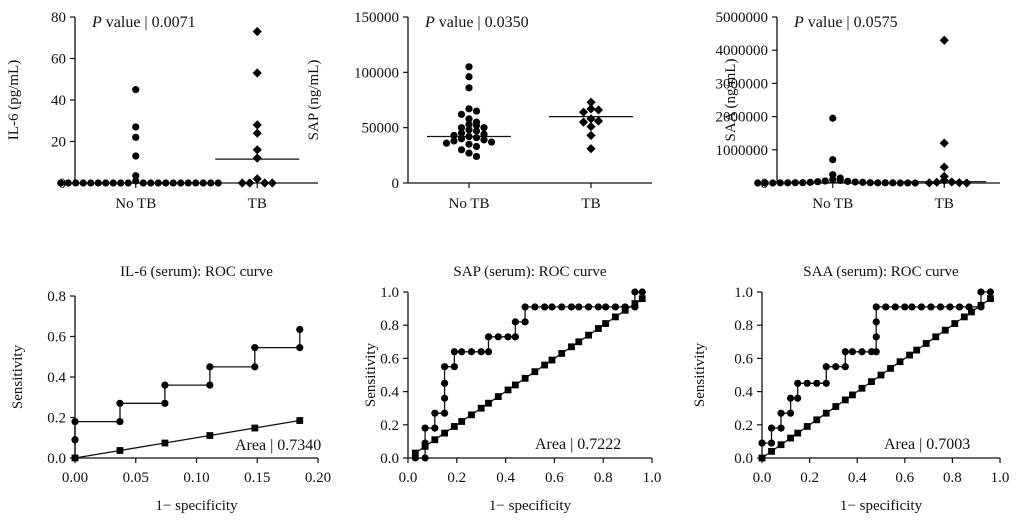 This screenshot has width=1027, height=525. What do you see at coordinates (845, 22) in the screenshot?
I see `saa-p-value-annotation: P value | 0.0575` at bounding box center [845, 22].